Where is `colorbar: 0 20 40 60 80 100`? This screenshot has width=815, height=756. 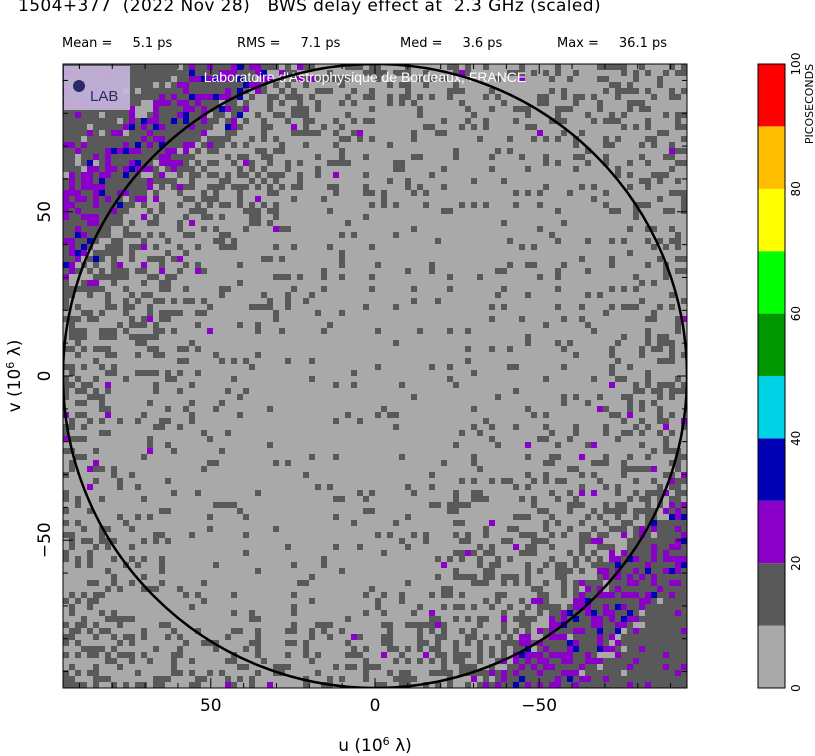
colorbar: 0 20 40 60 80 100 is located at coordinates (780, 372).